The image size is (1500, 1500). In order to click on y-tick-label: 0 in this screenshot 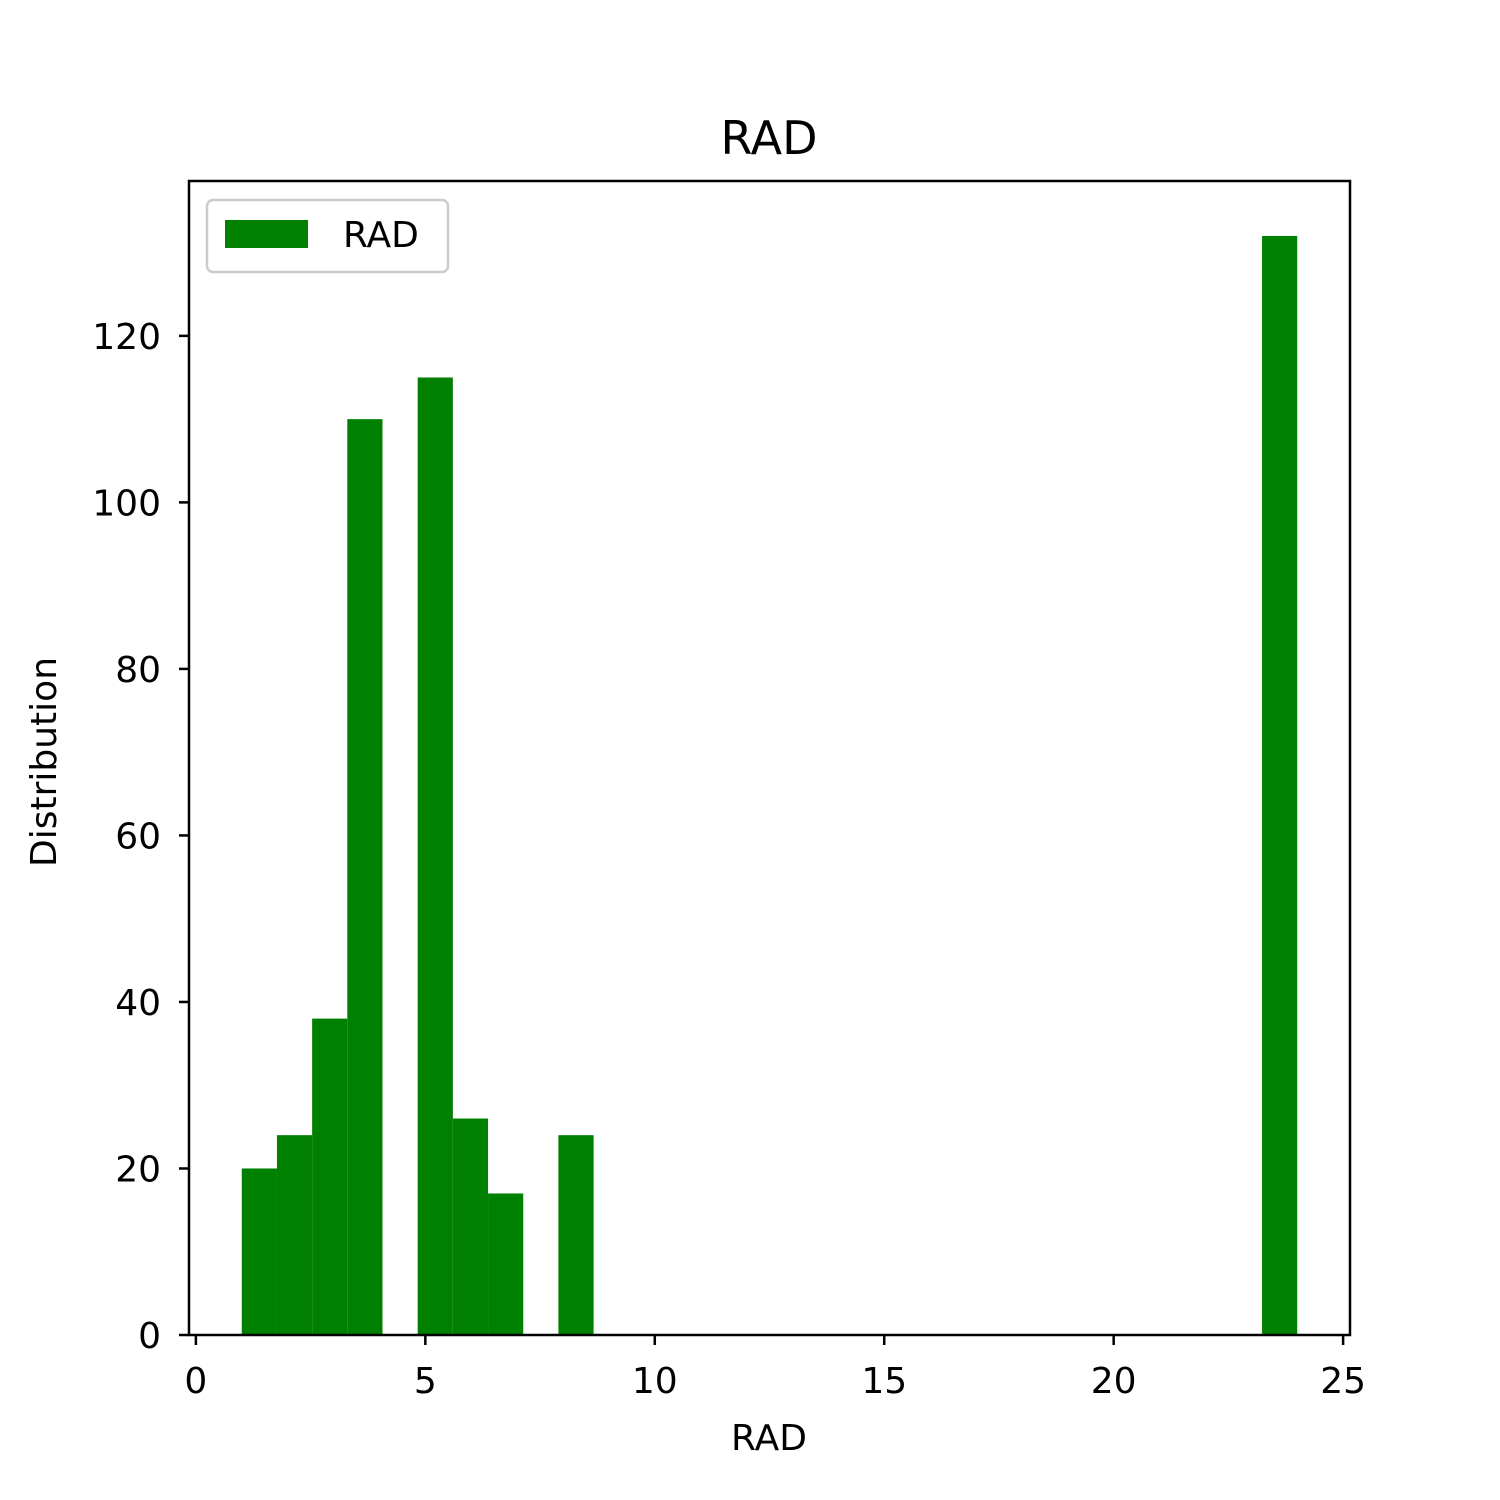, I will do `click(149, 1336)`.